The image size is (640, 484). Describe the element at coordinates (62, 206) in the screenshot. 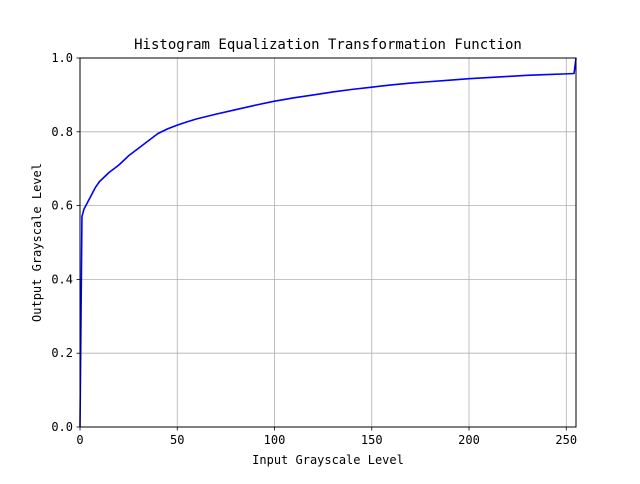

I see `y-tick-label: 0.6` at that location.